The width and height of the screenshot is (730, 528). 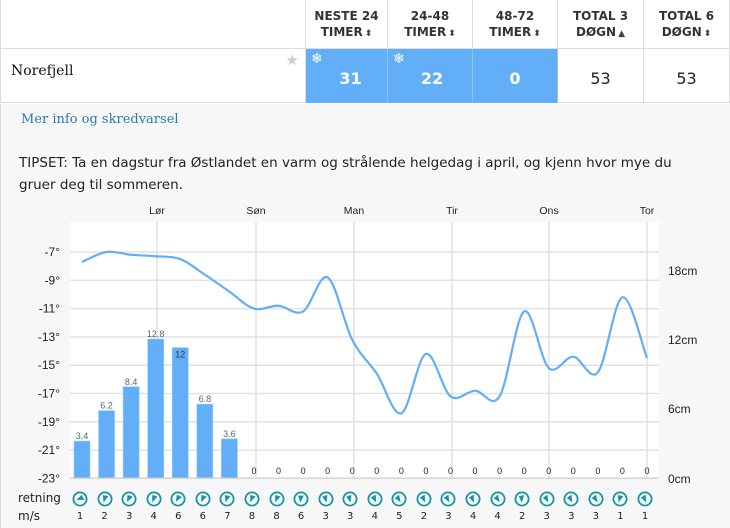 I want to click on header-total-3-days: TOTAL 3 DØGN ▲, so click(x=601, y=24).